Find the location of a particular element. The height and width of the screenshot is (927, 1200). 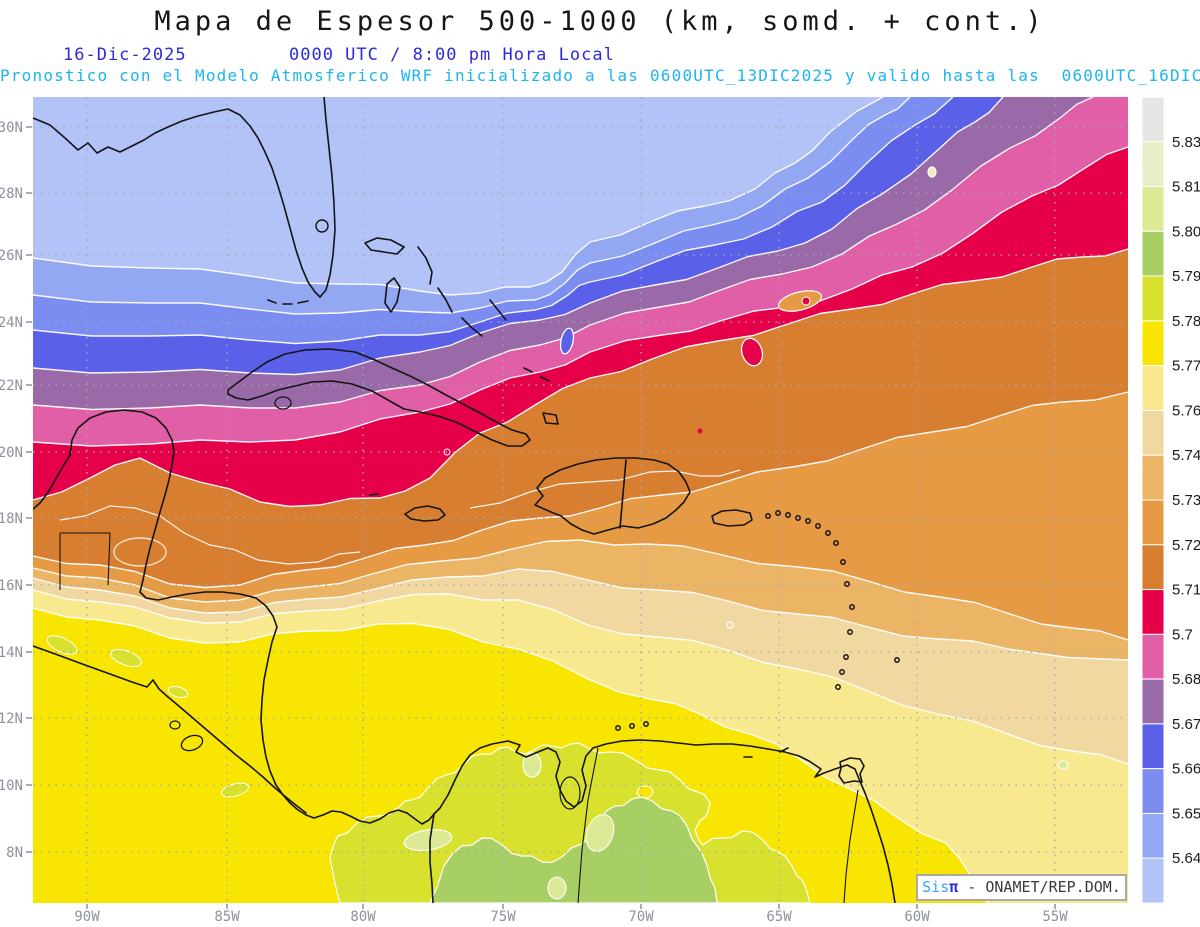

colorbar-label: 5.783 is located at coordinates (1186, 321).